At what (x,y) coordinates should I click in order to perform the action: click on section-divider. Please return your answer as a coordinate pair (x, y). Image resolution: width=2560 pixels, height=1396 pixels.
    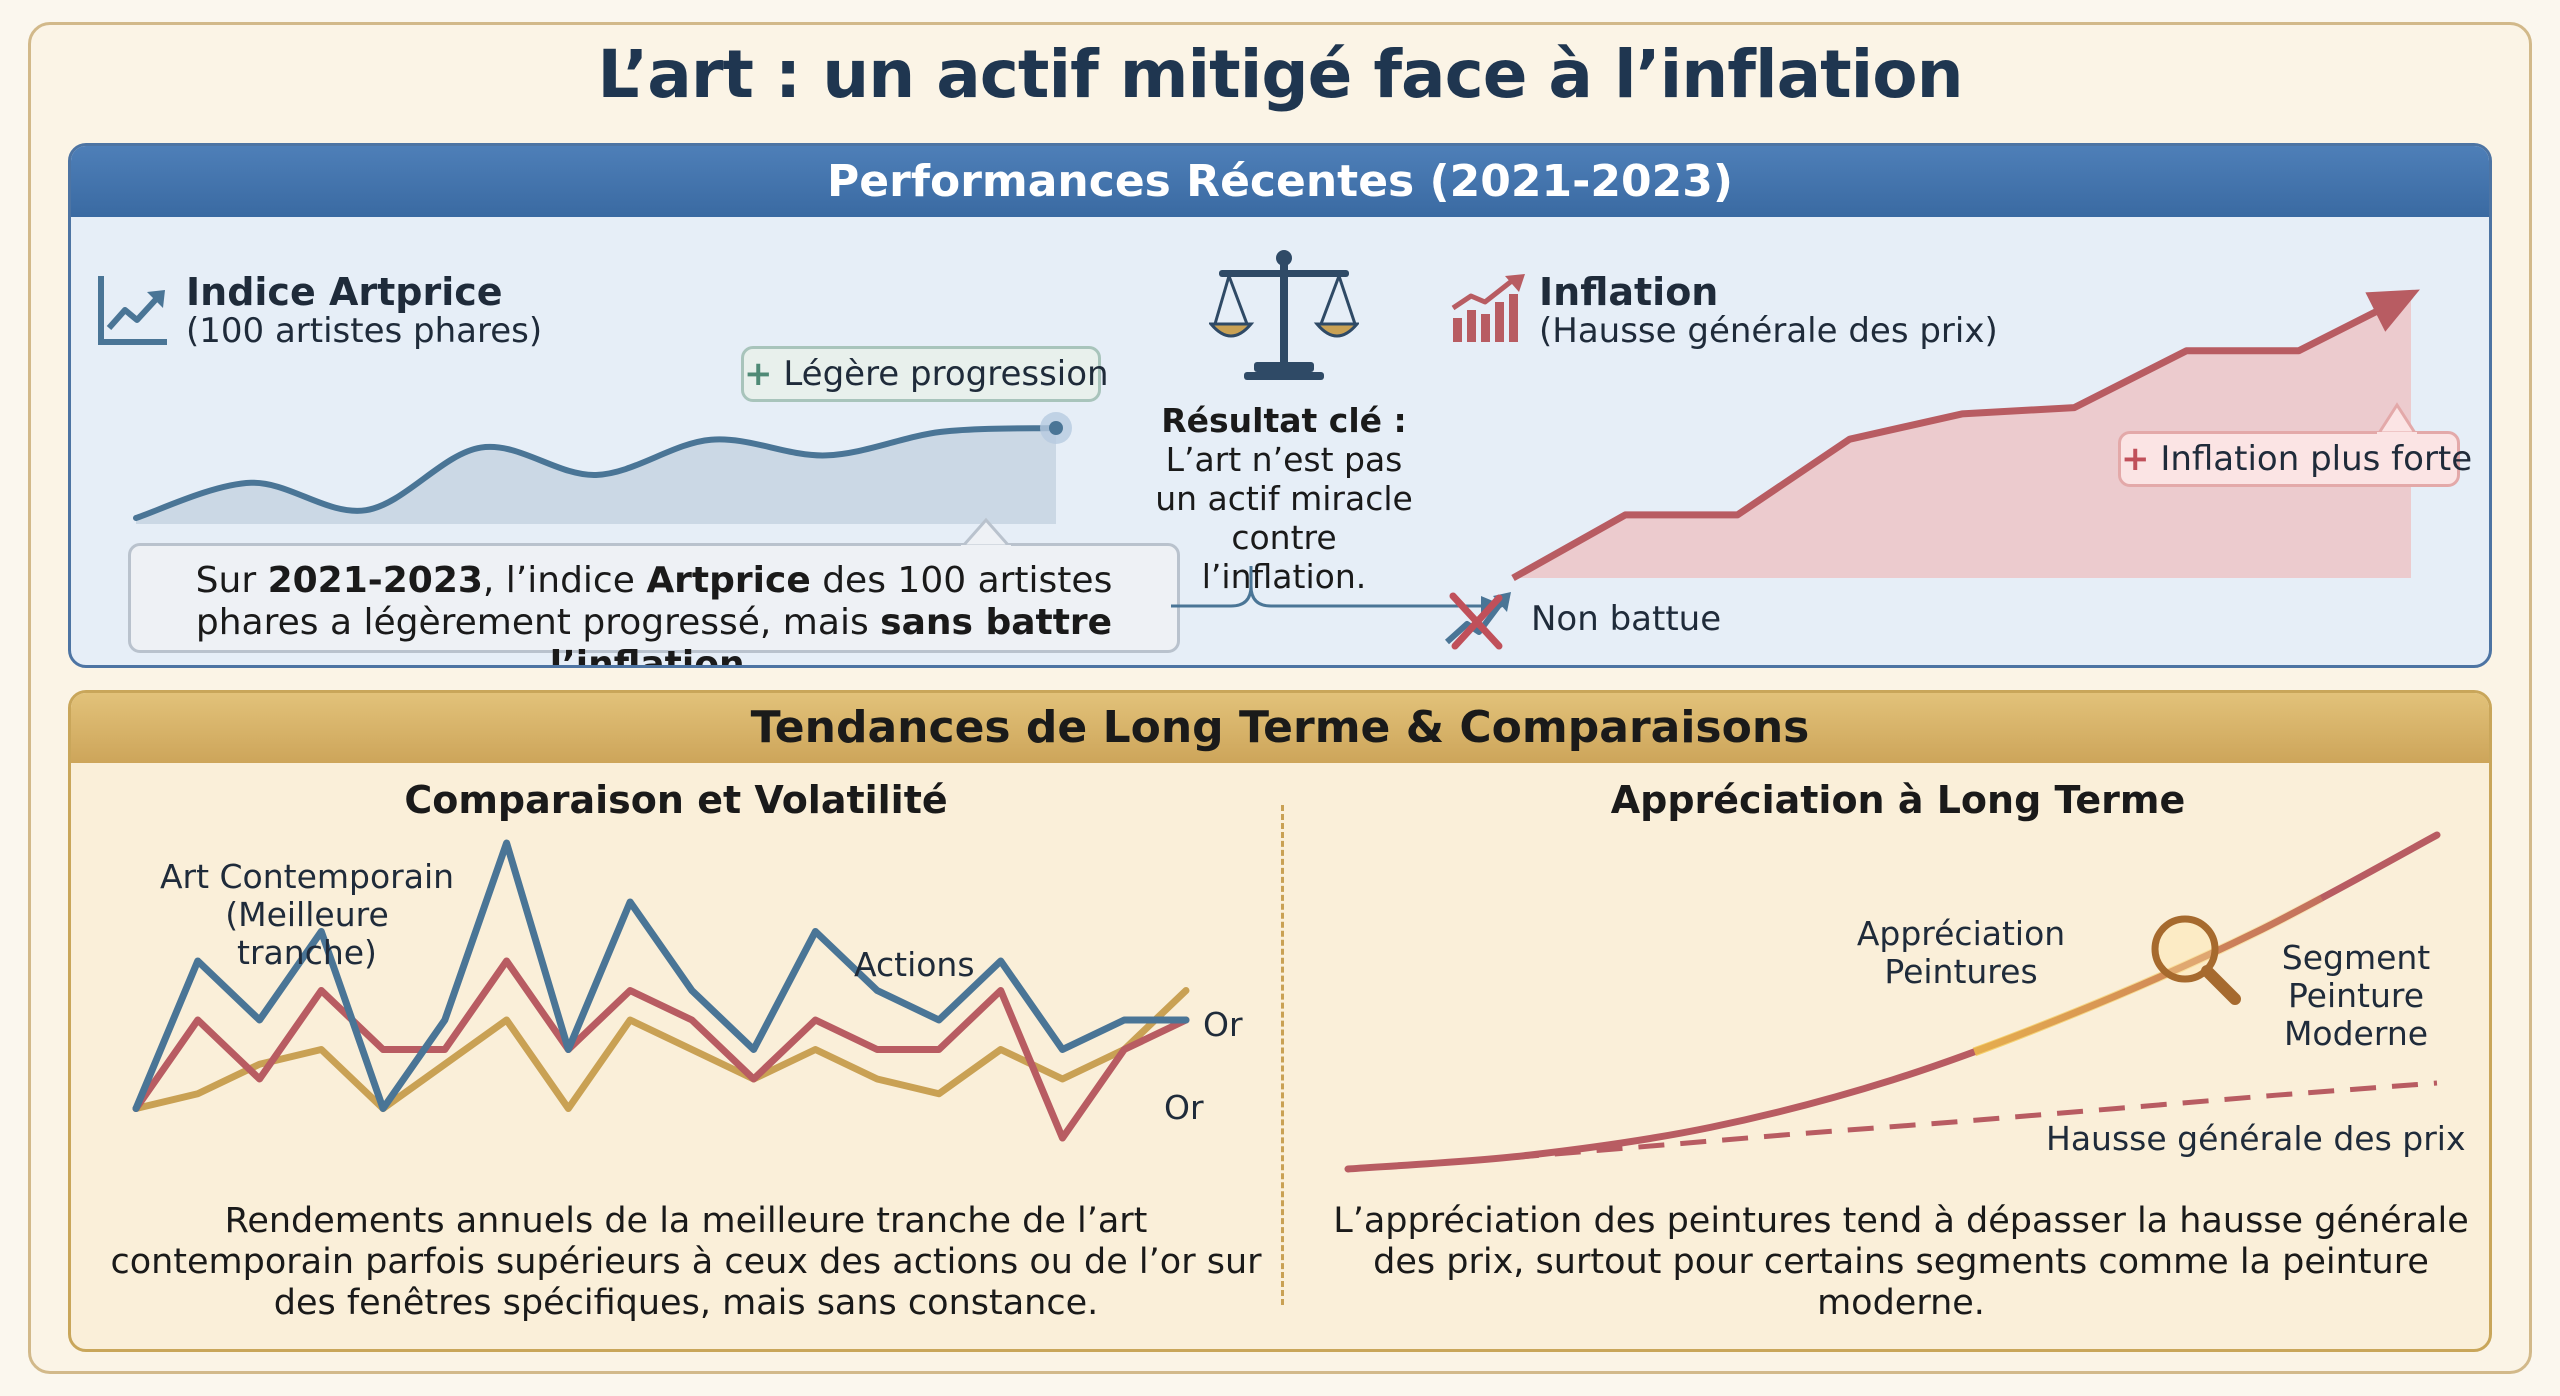
    Looking at the image, I should click on (1282, 1055).